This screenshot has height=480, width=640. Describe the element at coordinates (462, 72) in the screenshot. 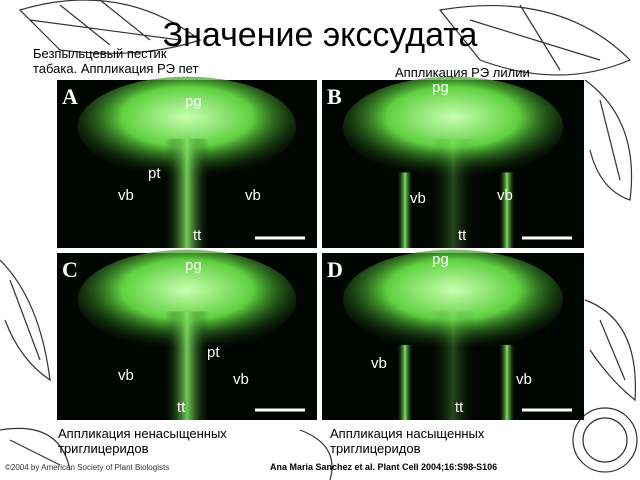

I see `caption: Аппликация РЭ лилии` at that location.